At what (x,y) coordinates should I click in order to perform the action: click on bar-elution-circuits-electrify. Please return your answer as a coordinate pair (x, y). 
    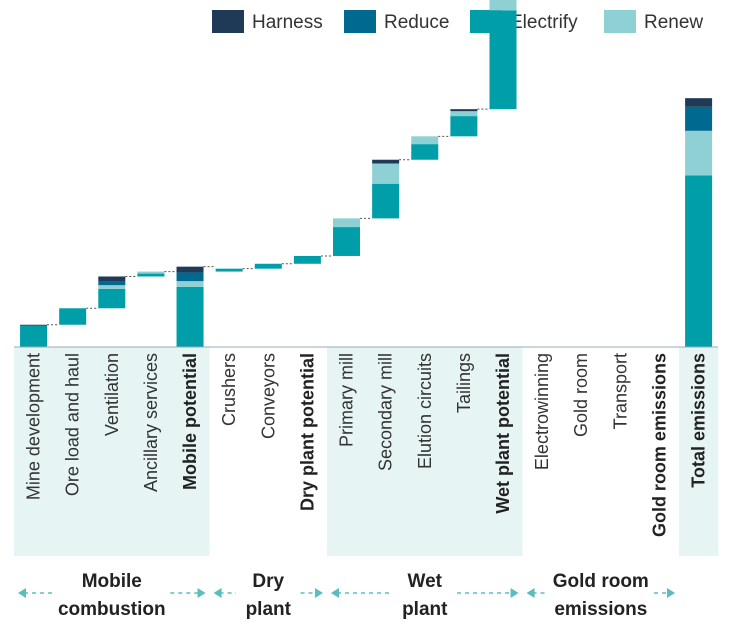
    Looking at the image, I should click on (425, 152).